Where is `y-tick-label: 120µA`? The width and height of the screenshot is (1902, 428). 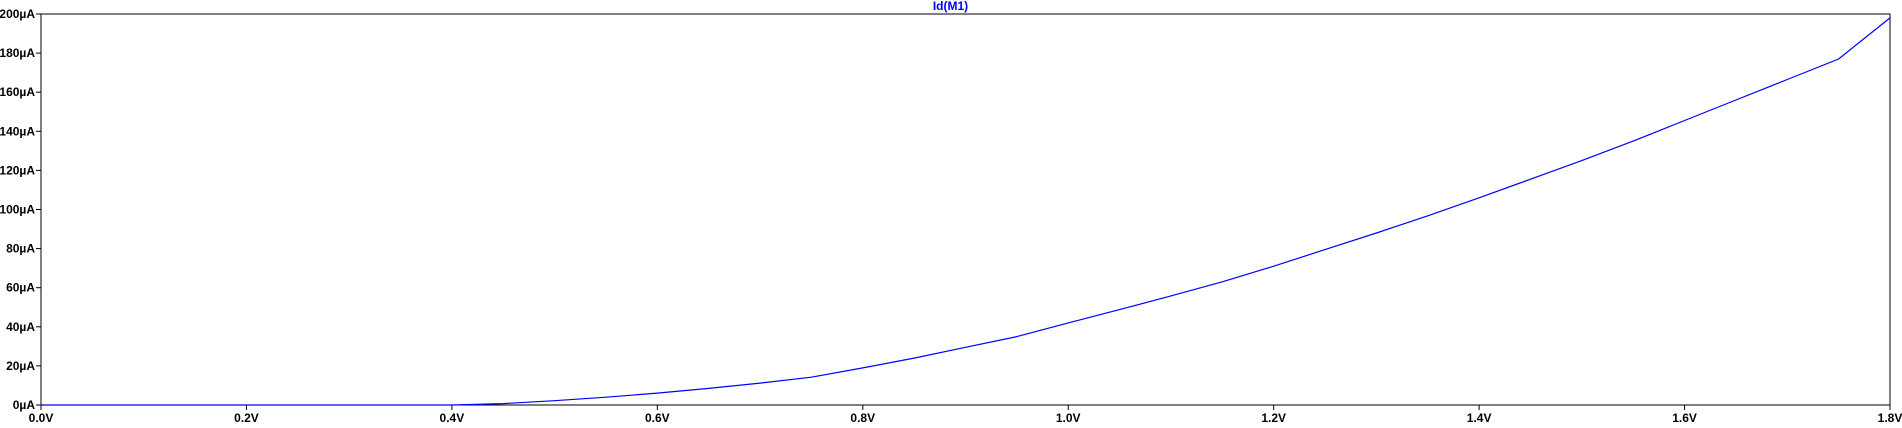
y-tick-label: 120µA is located at coordinates (17, 170).